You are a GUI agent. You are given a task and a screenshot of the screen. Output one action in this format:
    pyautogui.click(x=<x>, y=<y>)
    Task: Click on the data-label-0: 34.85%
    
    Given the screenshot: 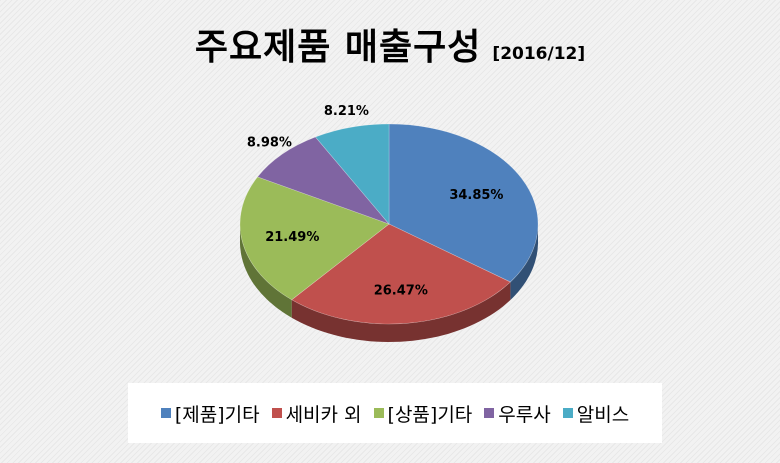 What is the action you would take?
    pyautogui.click(x=476, y=195)
    